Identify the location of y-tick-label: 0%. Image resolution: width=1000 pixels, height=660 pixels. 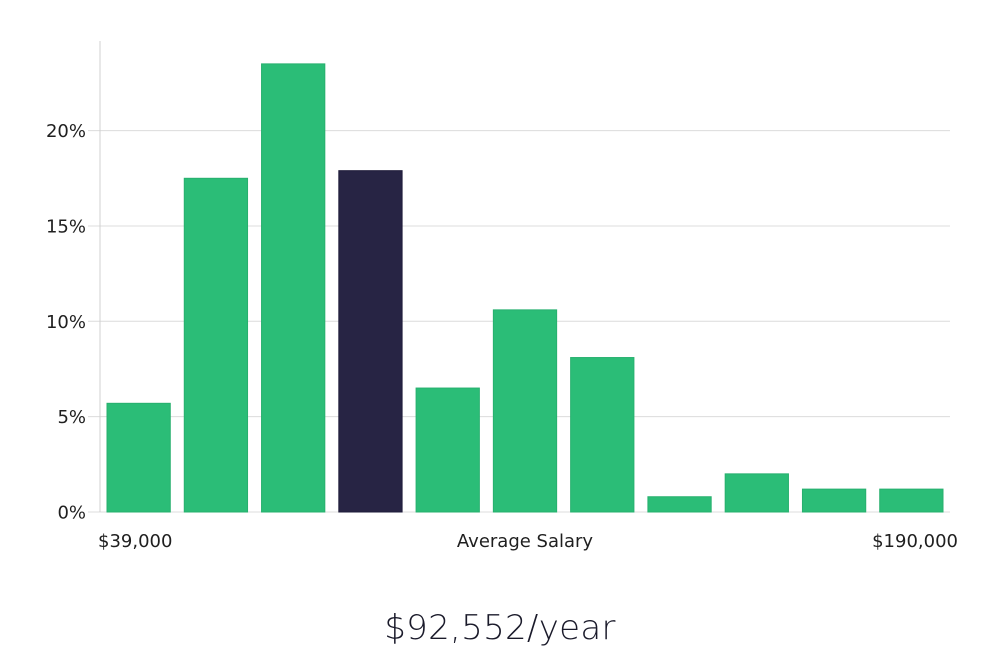
(71, 513).